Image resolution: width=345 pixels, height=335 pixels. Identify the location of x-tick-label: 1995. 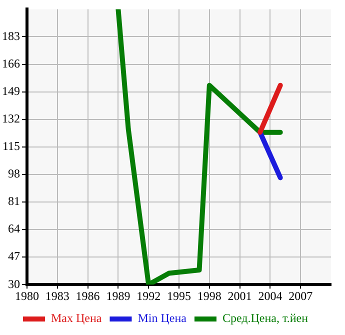
(179, 295).